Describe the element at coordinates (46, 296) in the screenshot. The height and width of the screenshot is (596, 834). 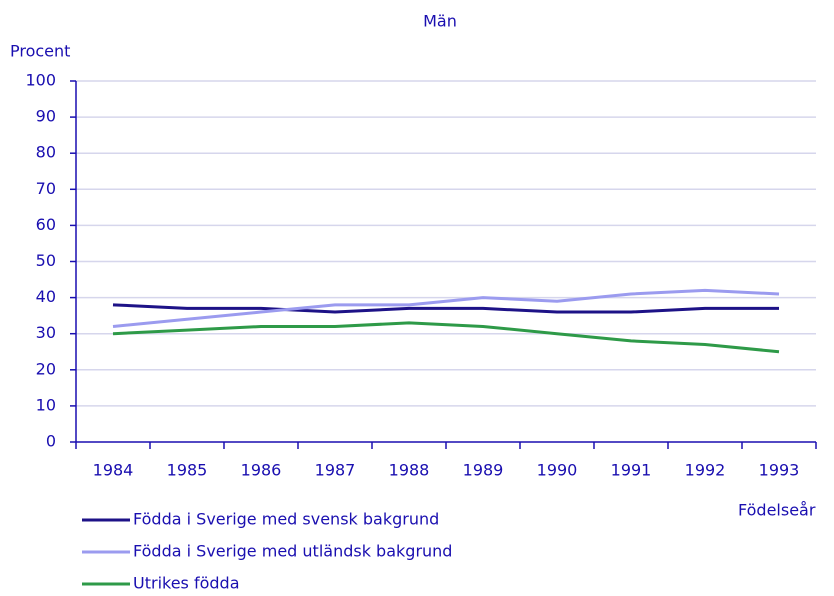
I see `y-tick-label: 40` at that location.